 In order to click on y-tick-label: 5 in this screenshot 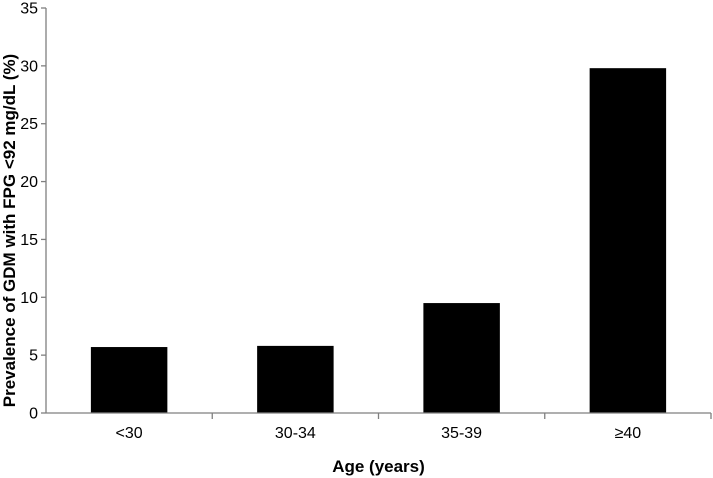, I will do `click(33, 356)`.